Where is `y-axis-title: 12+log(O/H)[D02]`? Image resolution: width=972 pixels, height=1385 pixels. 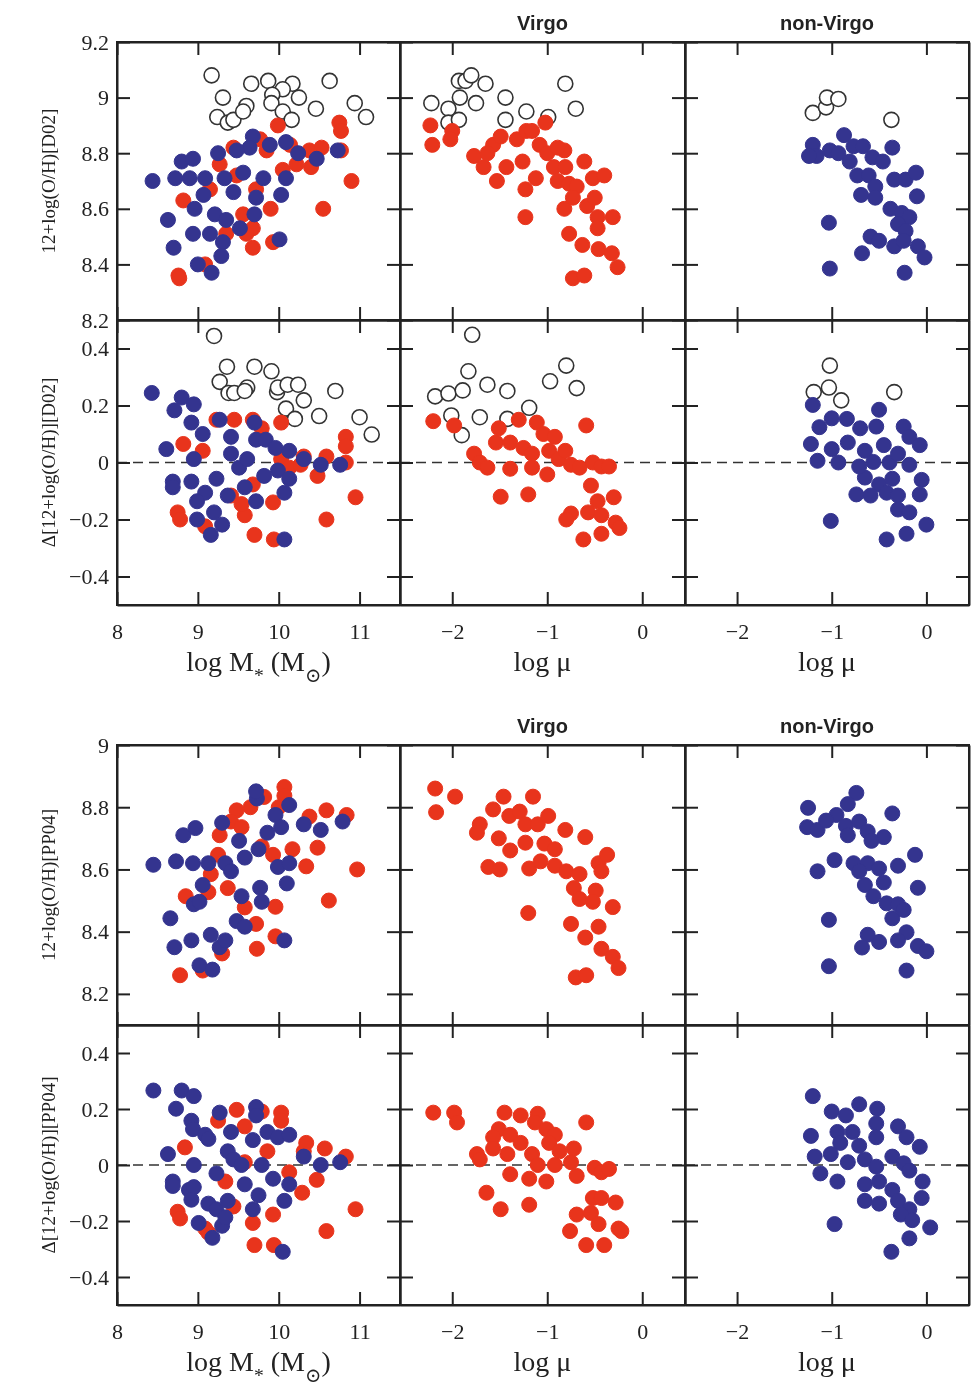 y-axis-title: 12+log(O/H)[D02] is located at coordinates (49, 181).